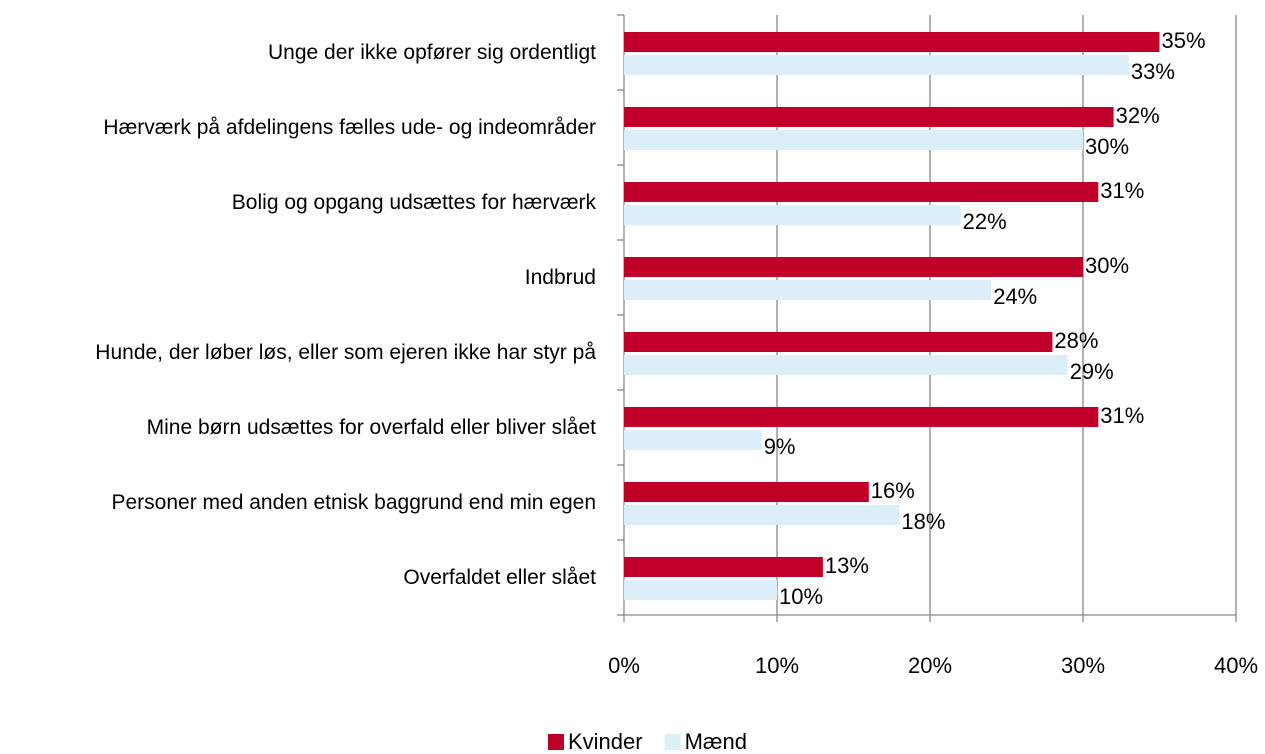 Image resolution: width=1265 pixels, height=754 pixels. I want to click on data-label: 13%, so click(847, 565).